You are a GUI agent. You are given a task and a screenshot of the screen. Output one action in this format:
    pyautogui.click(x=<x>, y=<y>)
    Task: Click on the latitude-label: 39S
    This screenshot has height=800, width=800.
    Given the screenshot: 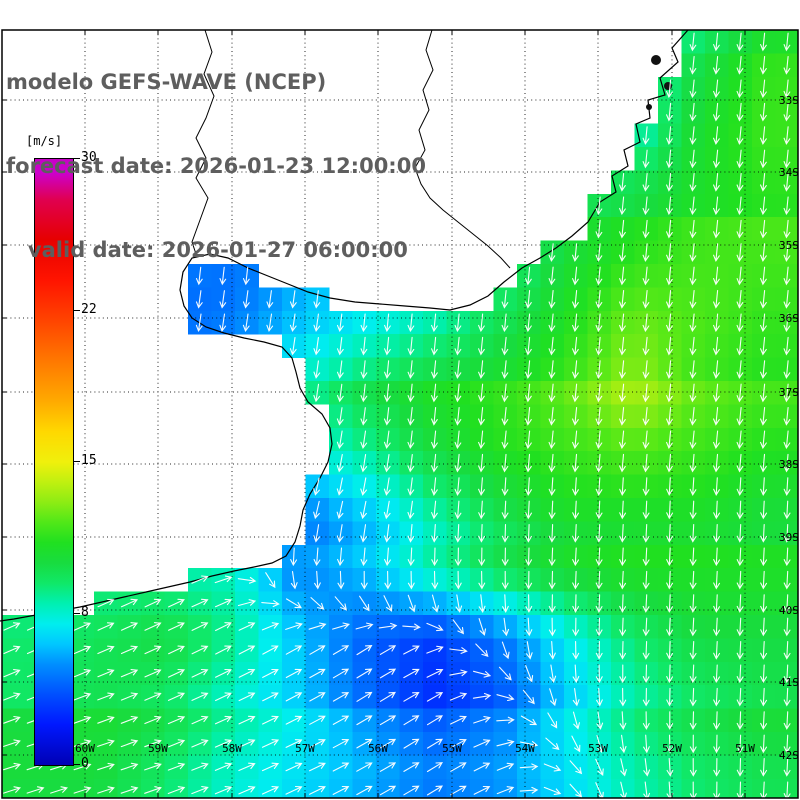 What is the action you would take?
    pyautogui.click(x=789, y=537)
    